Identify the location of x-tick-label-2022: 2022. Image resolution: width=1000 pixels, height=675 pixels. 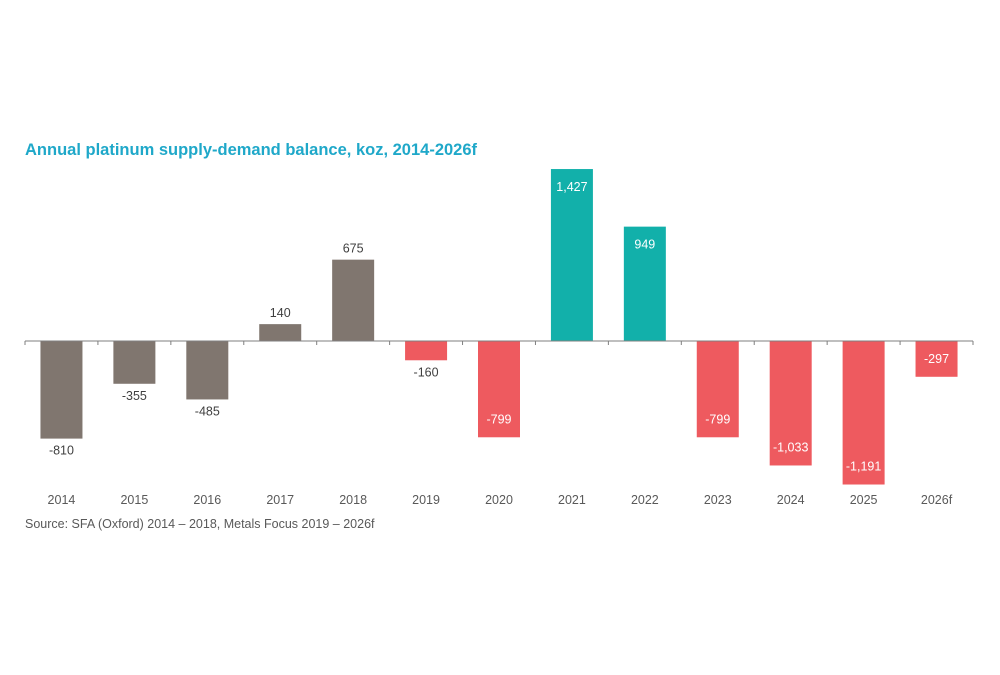
(645, 500).